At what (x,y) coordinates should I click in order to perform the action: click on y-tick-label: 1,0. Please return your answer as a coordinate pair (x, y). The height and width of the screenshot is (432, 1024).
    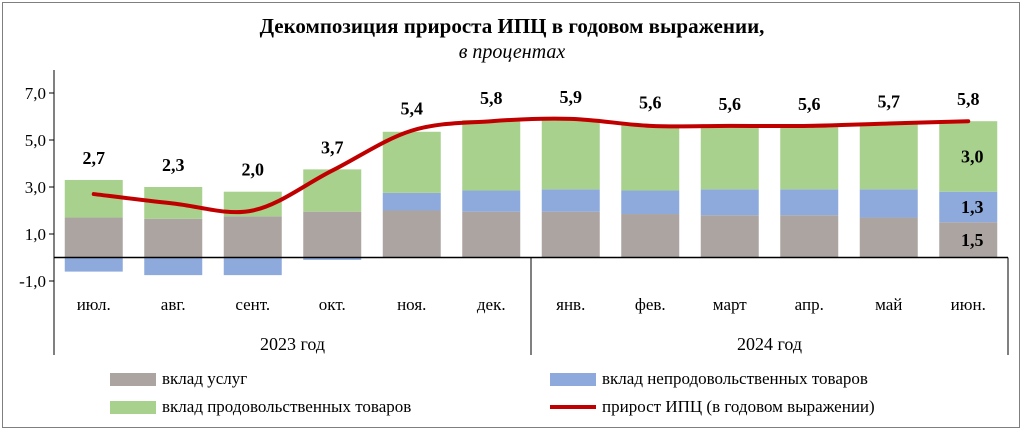
    Looking at the image, I should click on (35, 234).